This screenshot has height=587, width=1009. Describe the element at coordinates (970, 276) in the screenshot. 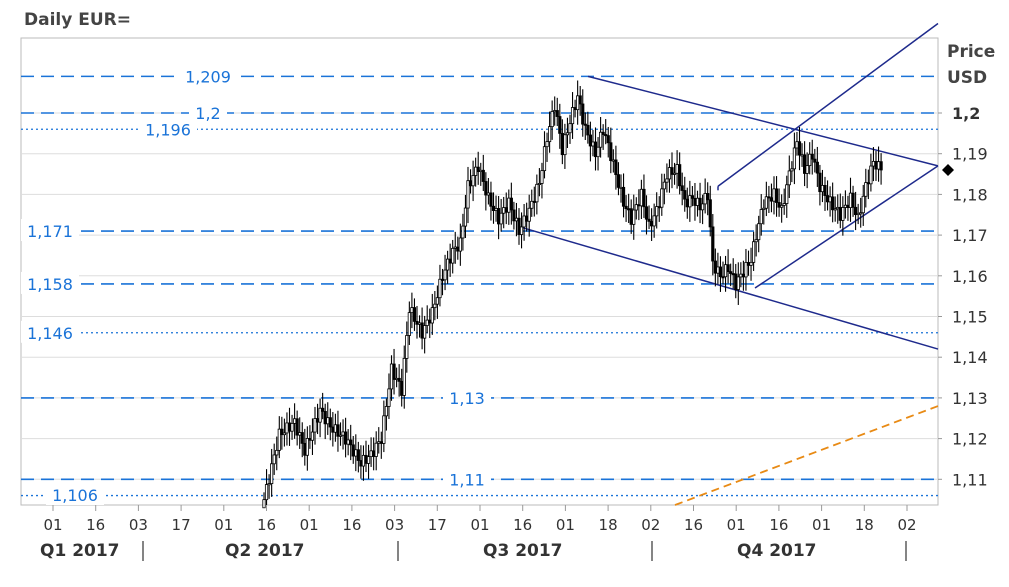

I see `y-tick-label: 1,16` at that location.